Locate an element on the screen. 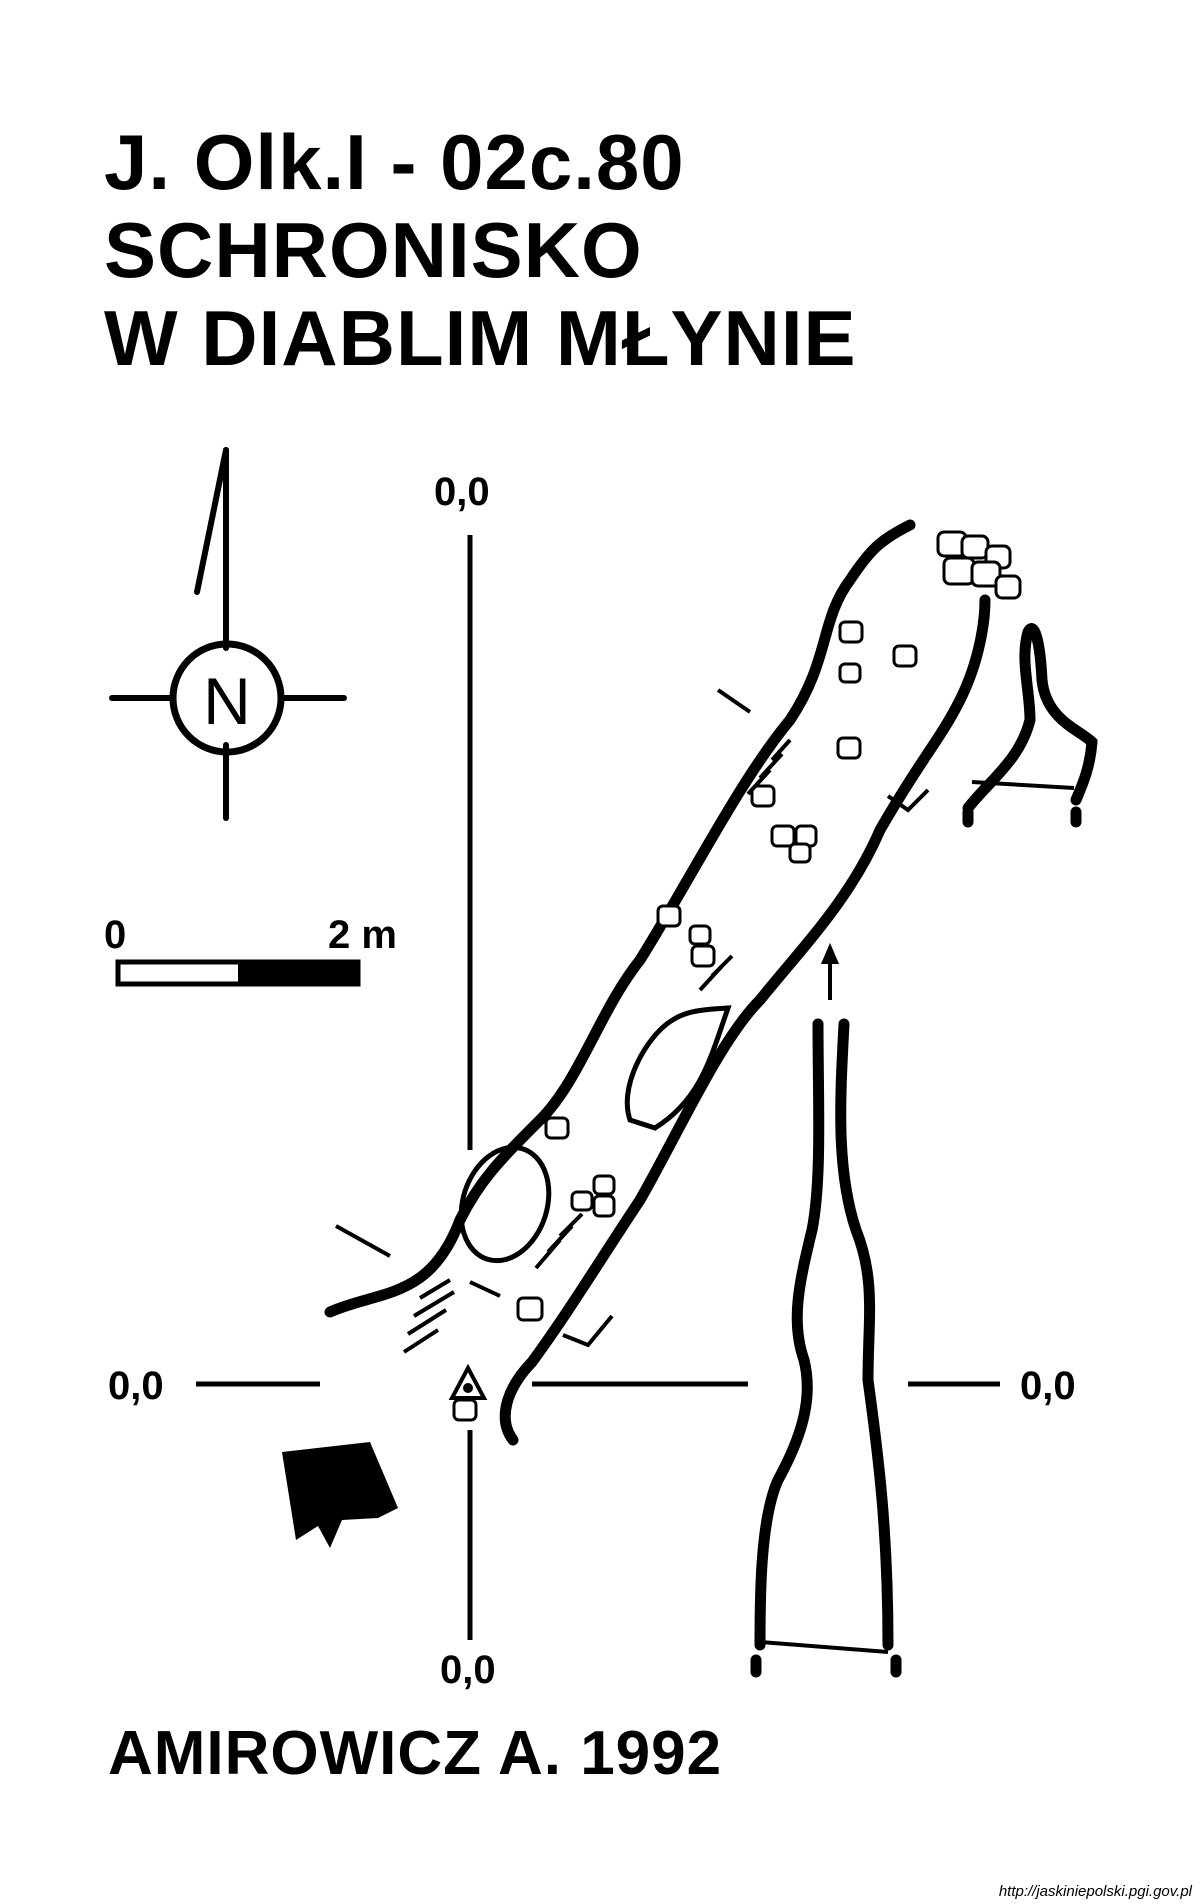 The height and width of the screenshot is (1904, 1202). dripline-ticks is located at coordinates (543, 993).